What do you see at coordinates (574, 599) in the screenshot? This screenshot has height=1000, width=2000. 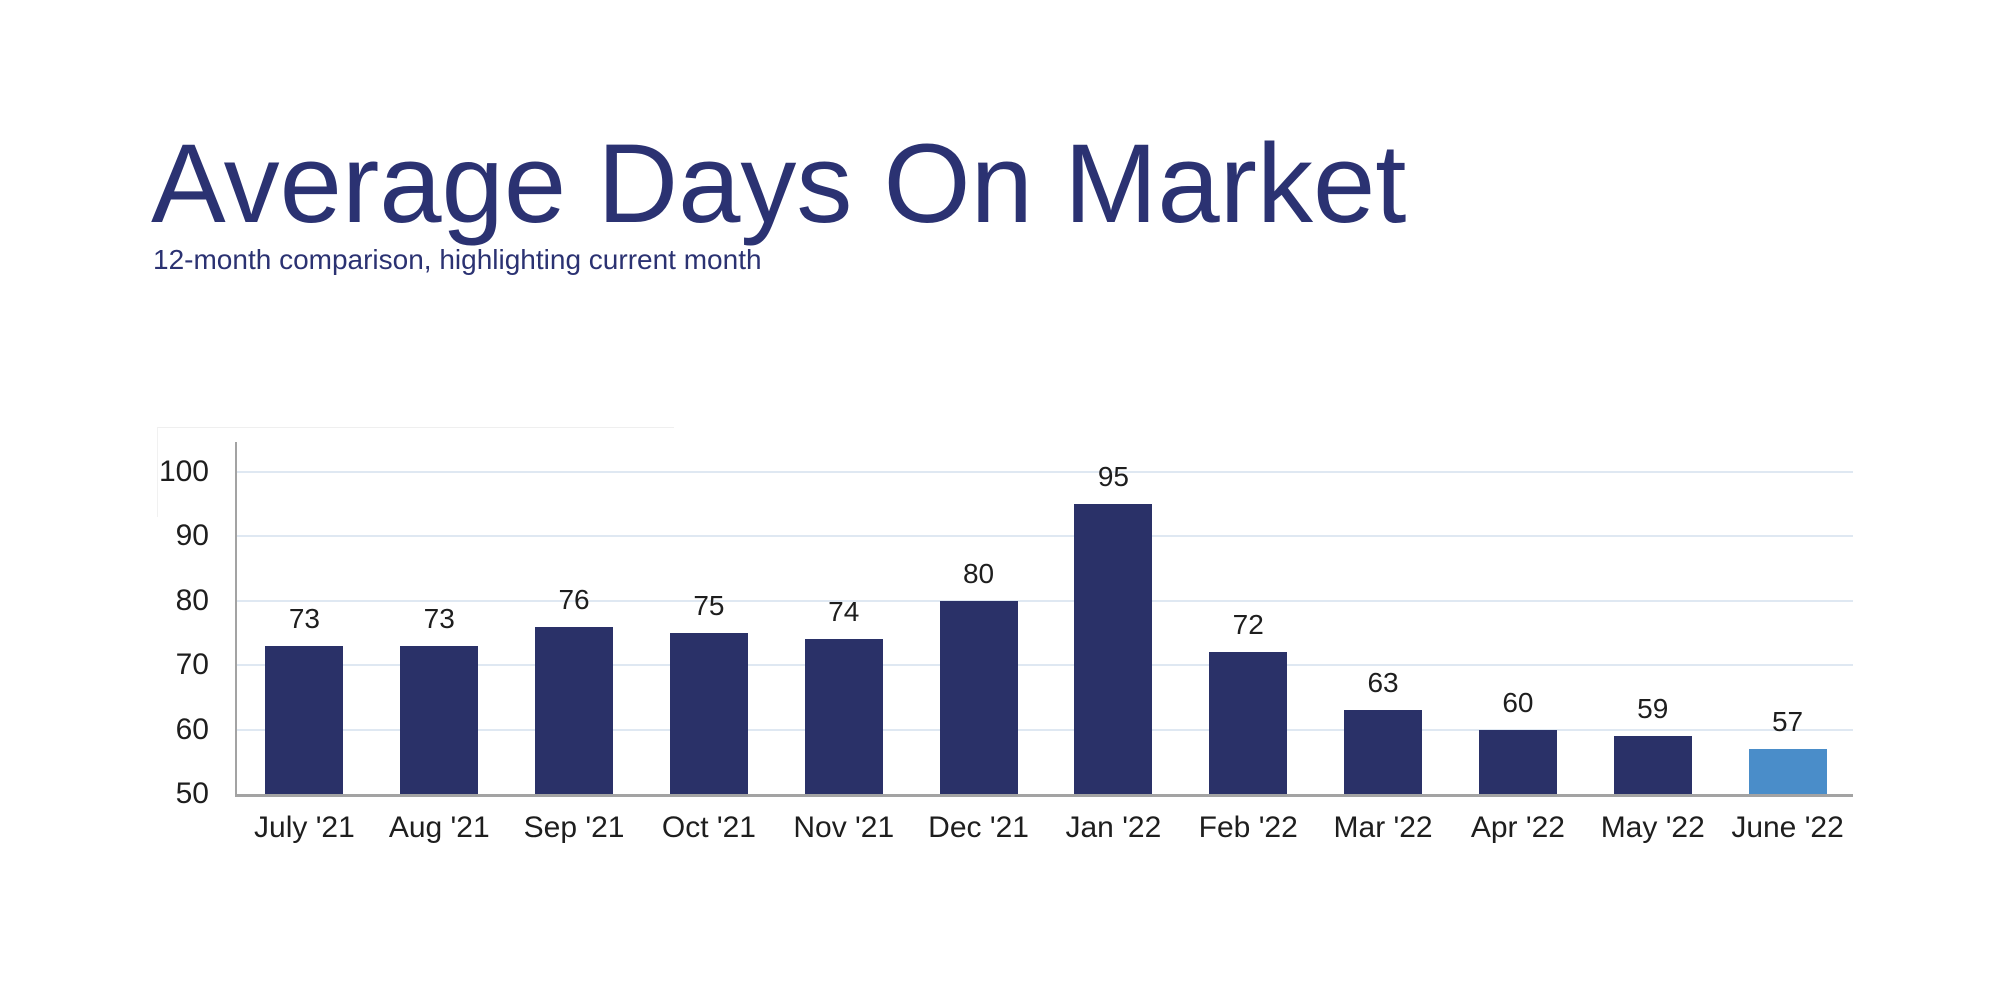 I see `bar-value-label: 76` at bounding box center [574, 599].